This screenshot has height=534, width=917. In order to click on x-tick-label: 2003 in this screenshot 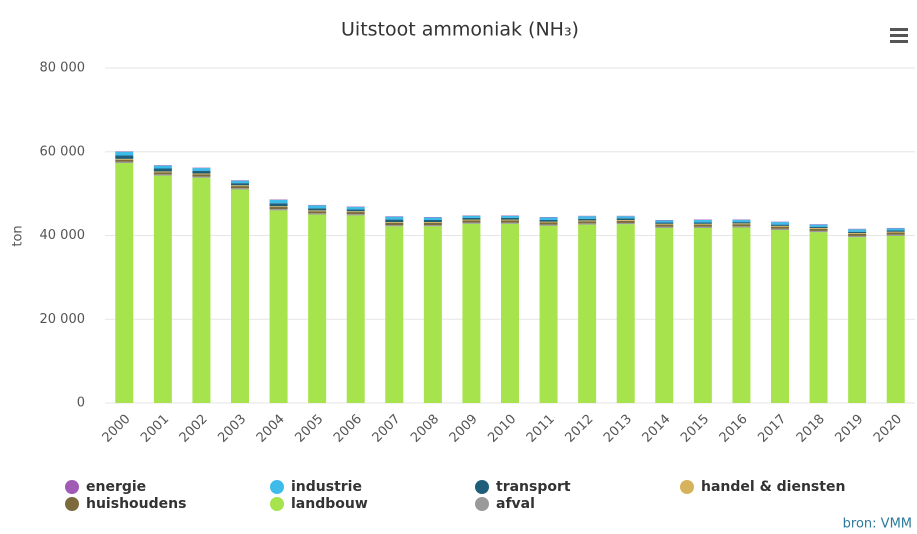, I will do `click(232, 429)`.